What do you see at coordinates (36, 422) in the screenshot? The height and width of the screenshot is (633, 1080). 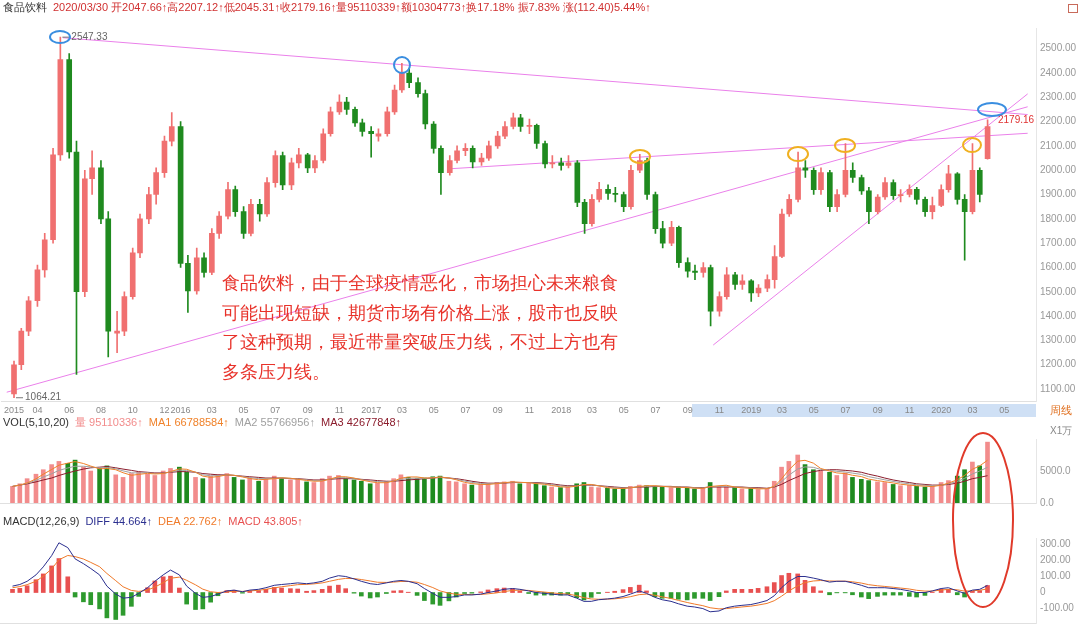 I see `chart-title: VOL(5,10,20)` at bounding box center [36, 422].